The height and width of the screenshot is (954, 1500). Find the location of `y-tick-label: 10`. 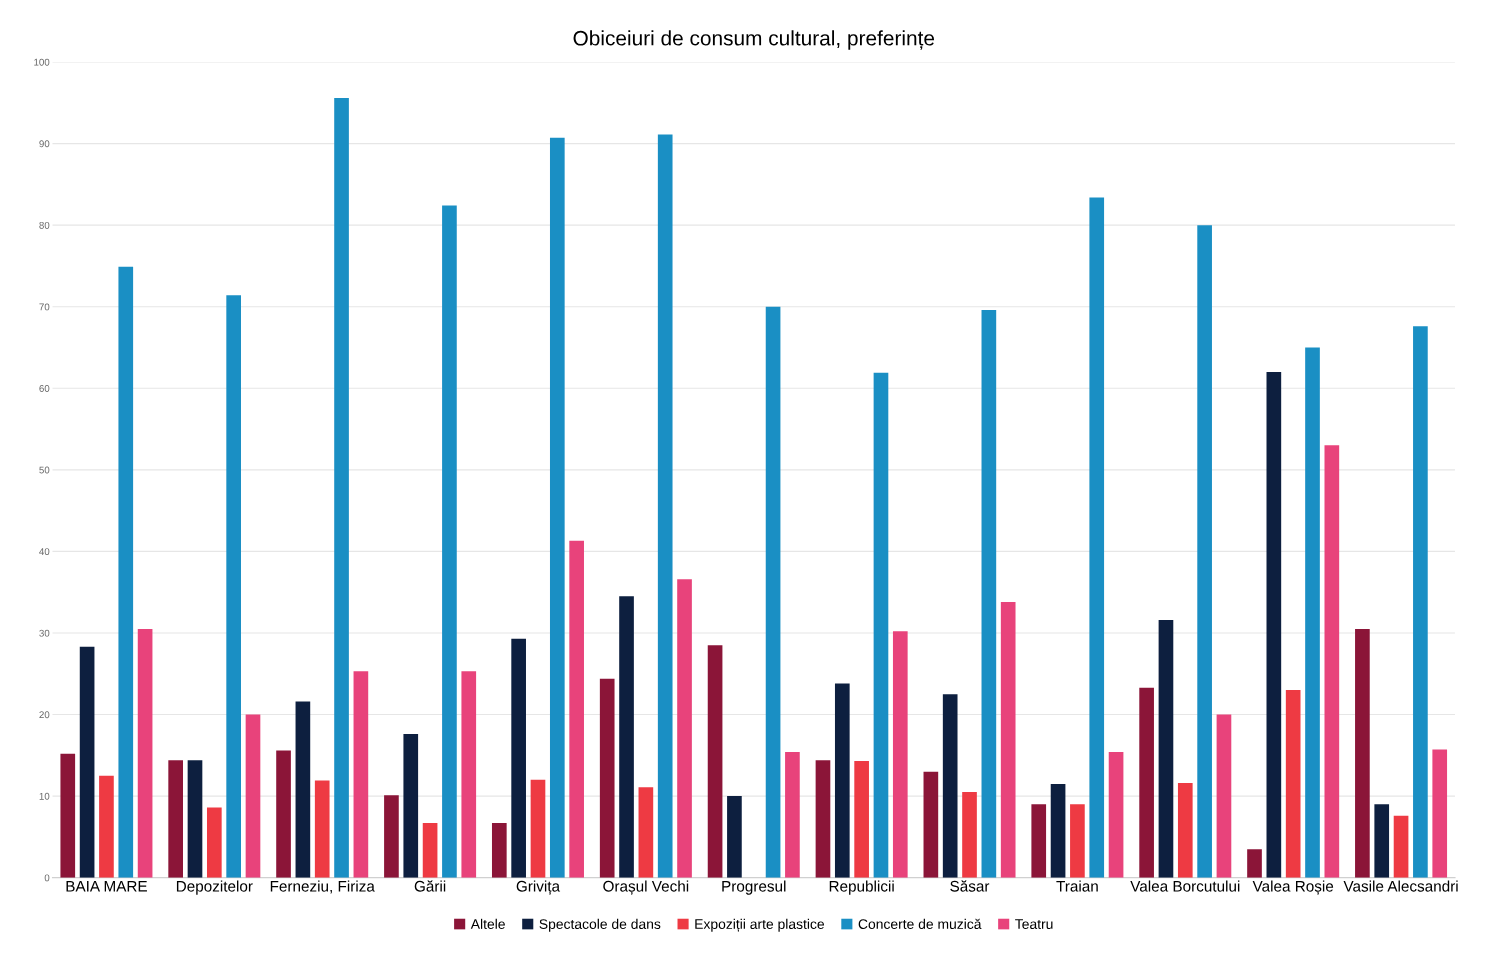

y-tick-label: 10 is located at coordinates (44, 796).